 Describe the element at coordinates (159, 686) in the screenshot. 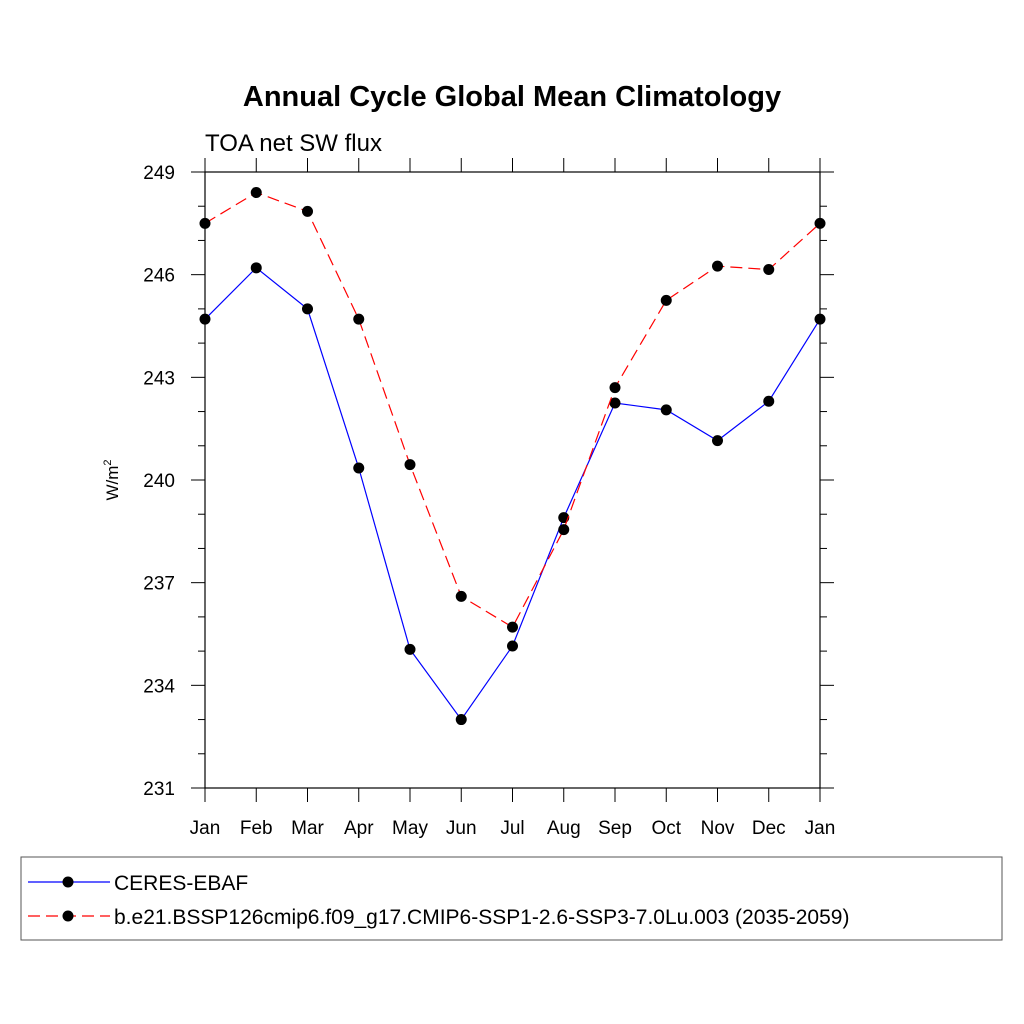

I see `y-tick-label: 234` at that location.